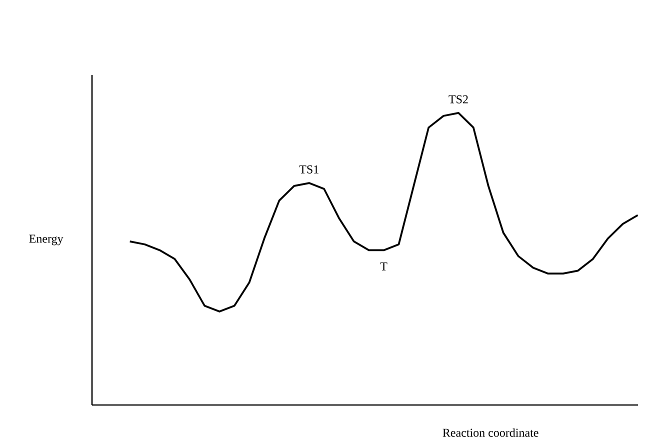  What do you see at coordinates (384, 266) in the screenshot?
I see `annotation: T` at bounding box center [384, 266].